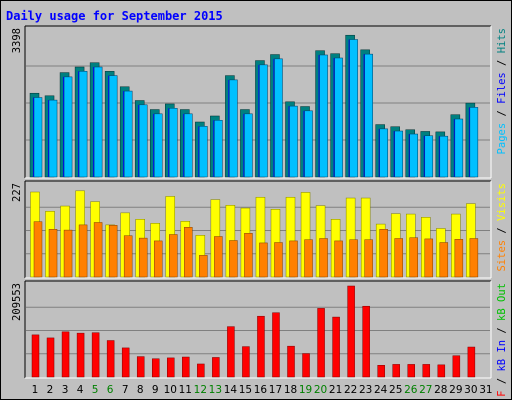 This screenshot has height=401, width=512. Describe the element at coordinates (350, 390) in the screenshot. I see `x-label-day-22: 22` at that location.